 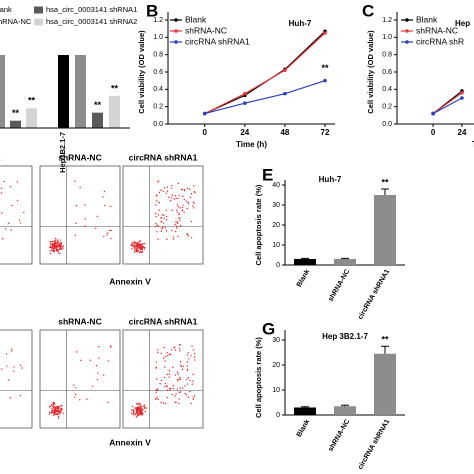 What do you see at coordinates (115, 88) in the screenshot?
I see `significance: **` at bounding box center [115, 88].